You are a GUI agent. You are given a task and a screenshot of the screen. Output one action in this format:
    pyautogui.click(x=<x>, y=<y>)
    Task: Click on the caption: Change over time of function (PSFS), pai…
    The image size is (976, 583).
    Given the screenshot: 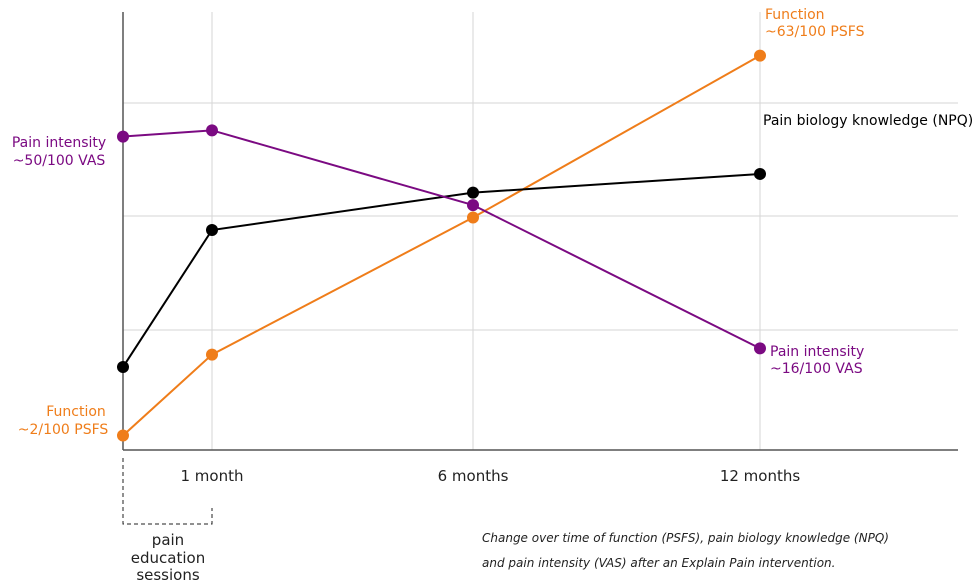 What is the action you would take?
    pyautogui.click(x=685, y=550)
    